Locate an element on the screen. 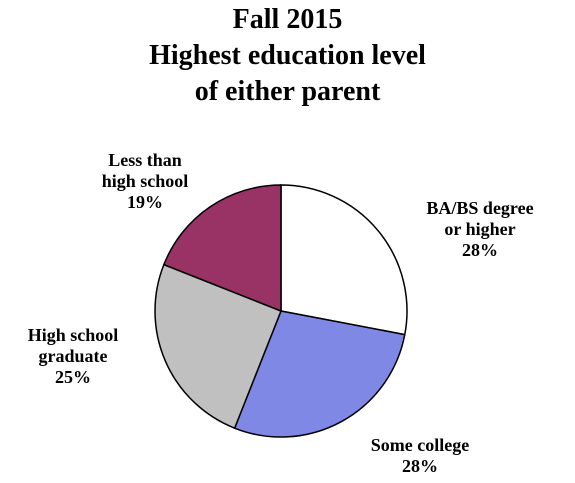 The width and height of the screenshot is (575, 483). slice-label-0: BA/BS degree or higher 28% is located at coordinates (479, 229).